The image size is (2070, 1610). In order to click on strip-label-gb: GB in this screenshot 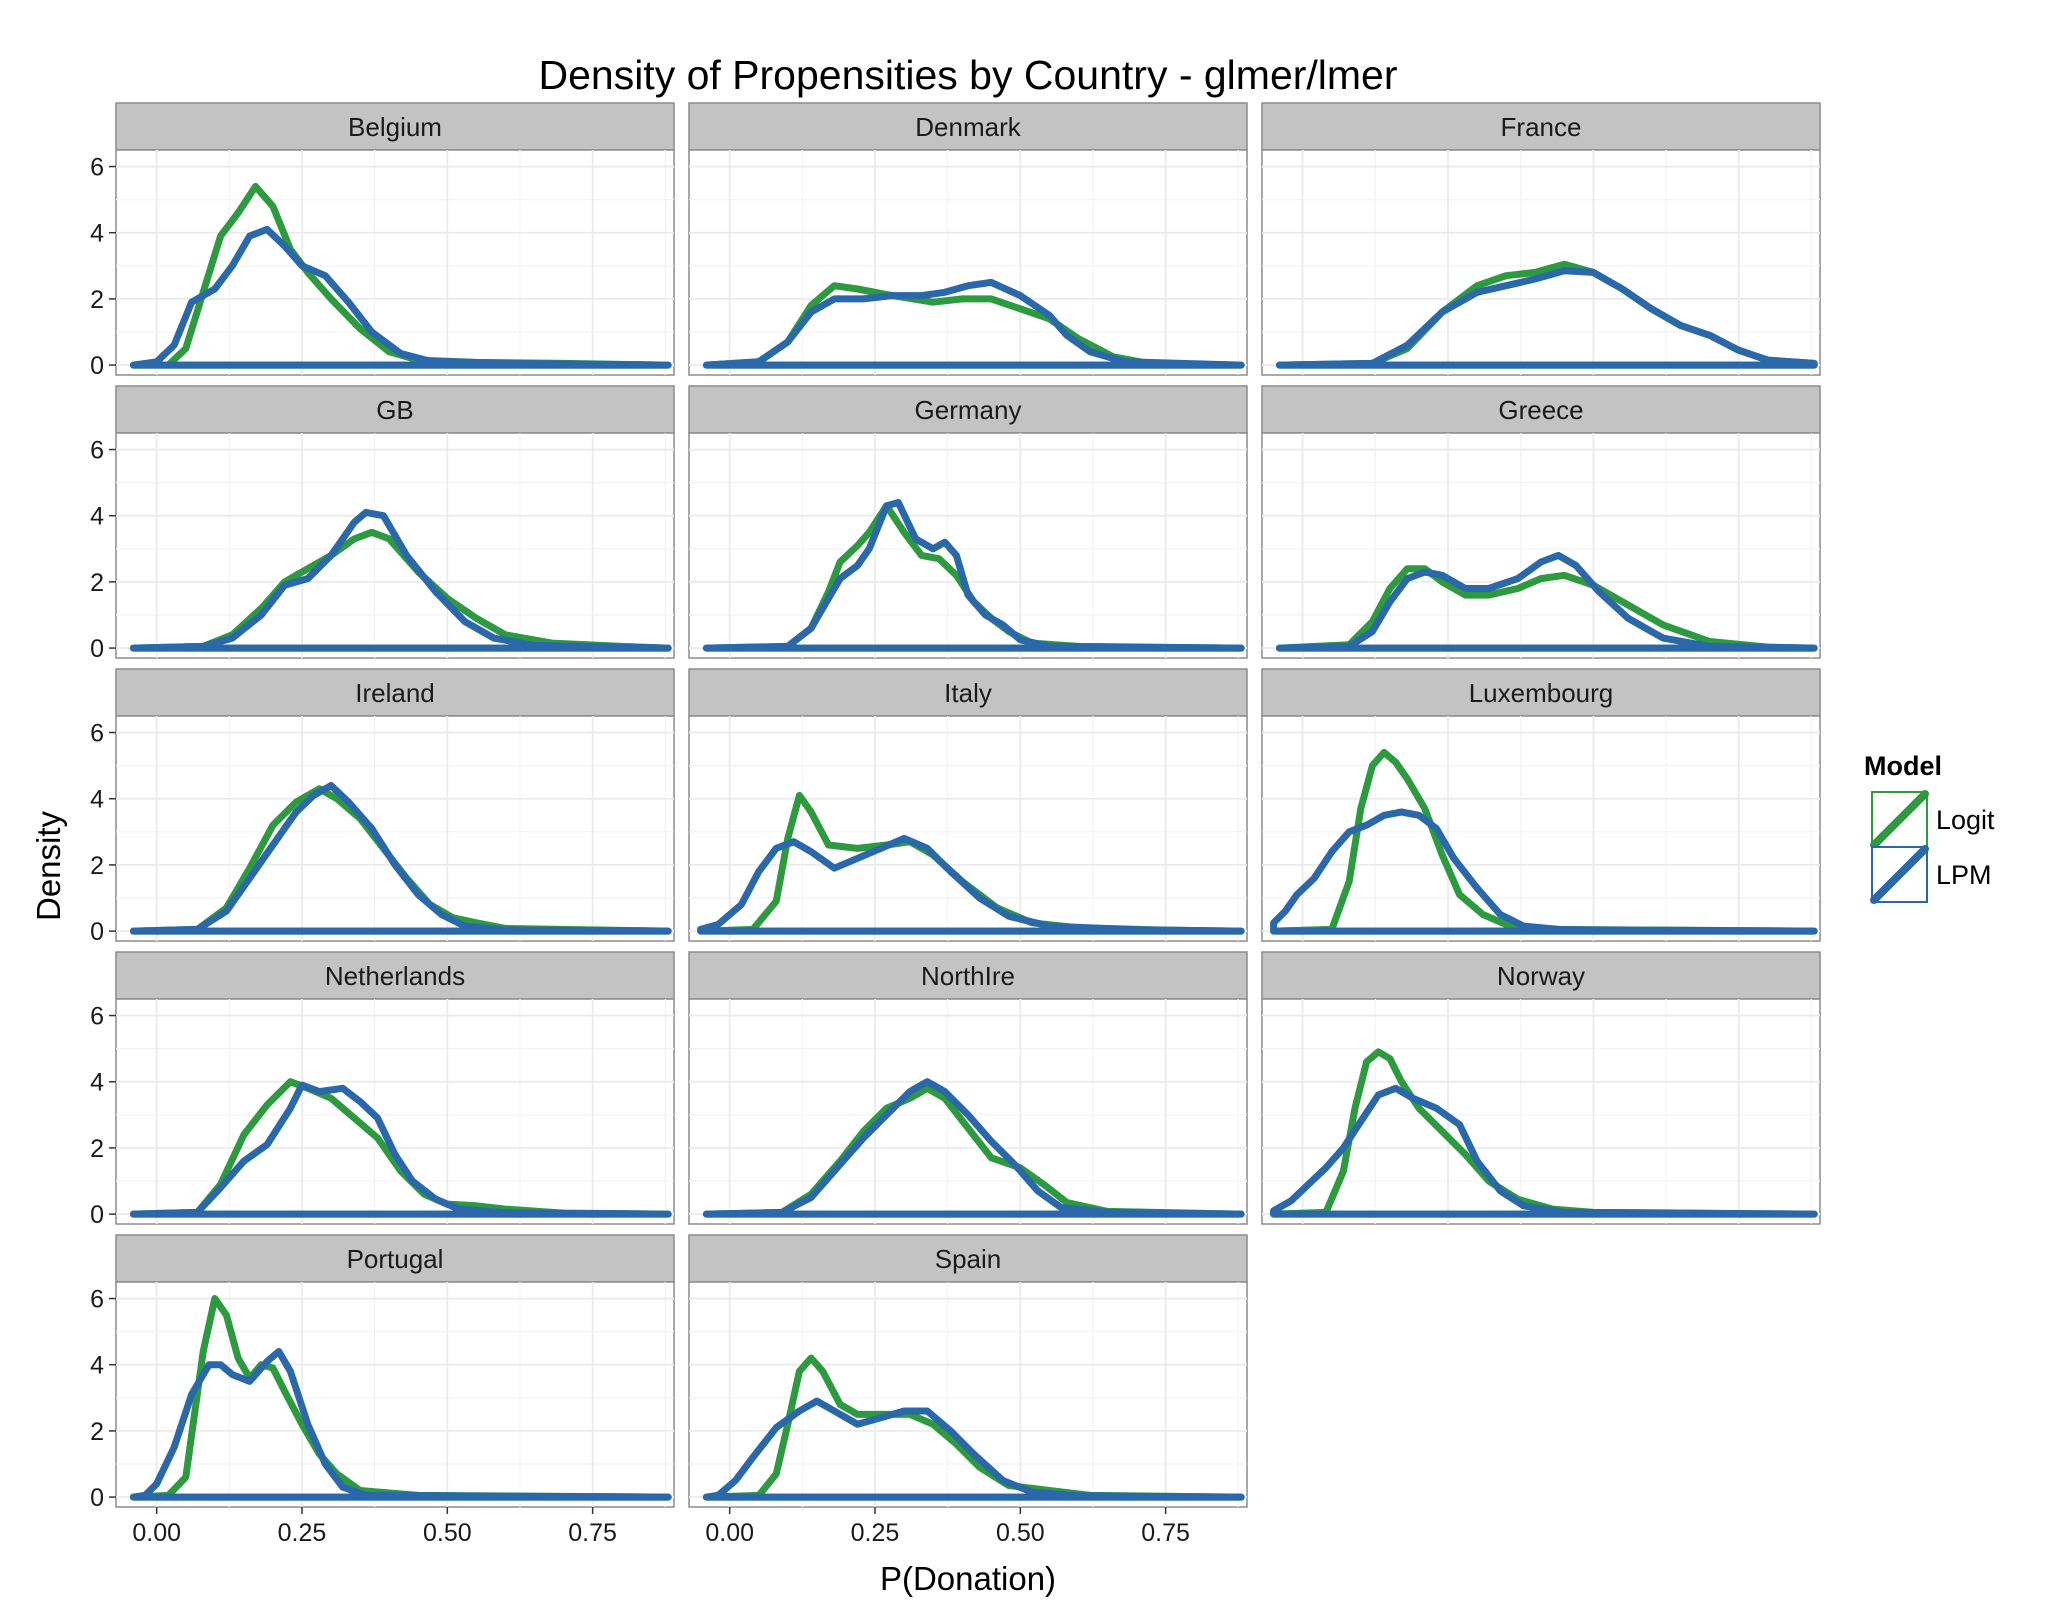, I will do `click(395, 410)`.